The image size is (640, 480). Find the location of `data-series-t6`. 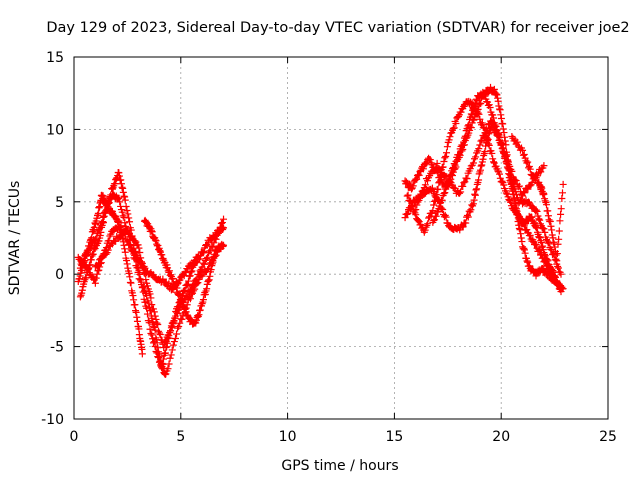

data-series-t6 is located at coordinates (152, 281).